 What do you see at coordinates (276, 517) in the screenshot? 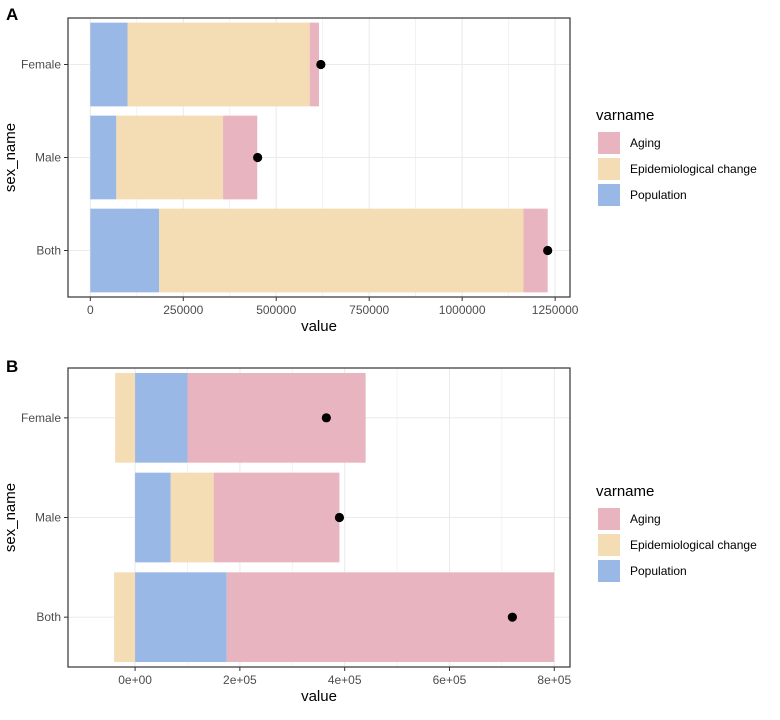
I see `panel-b-bar-male-aging` at bounding box center [276, 517].